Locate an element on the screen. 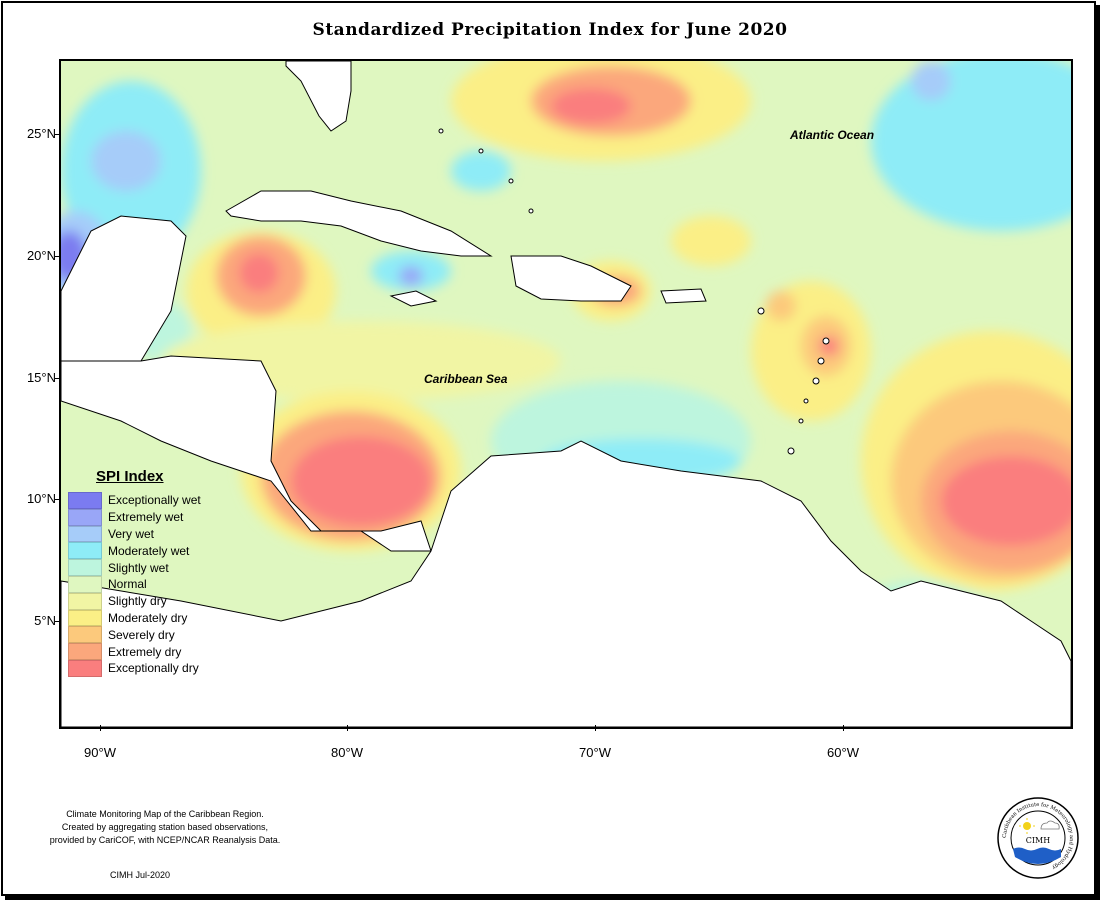  credit-text: CIMH Jul-2020 is located at coordinates (140, 875).